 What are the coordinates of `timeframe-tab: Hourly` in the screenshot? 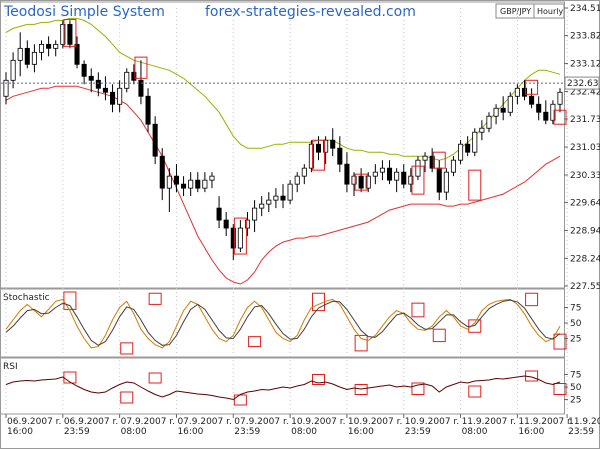 It's located at (549, 11).